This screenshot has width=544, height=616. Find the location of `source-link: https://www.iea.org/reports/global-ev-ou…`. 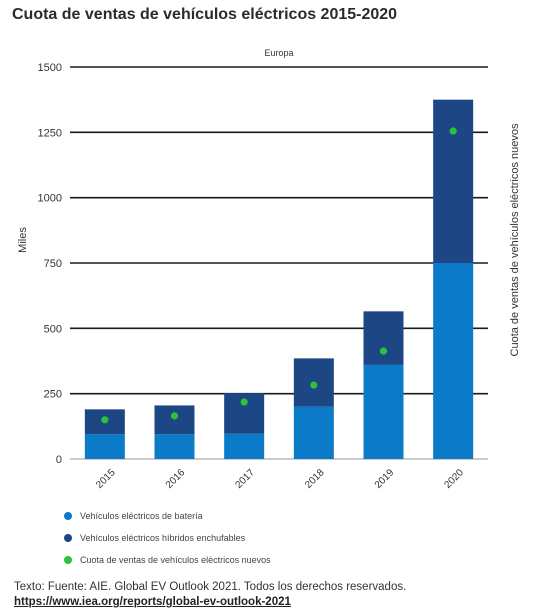

source-link: https://www.iea.org/reports/global-ev-ou… is located at coordinates (152, 602).